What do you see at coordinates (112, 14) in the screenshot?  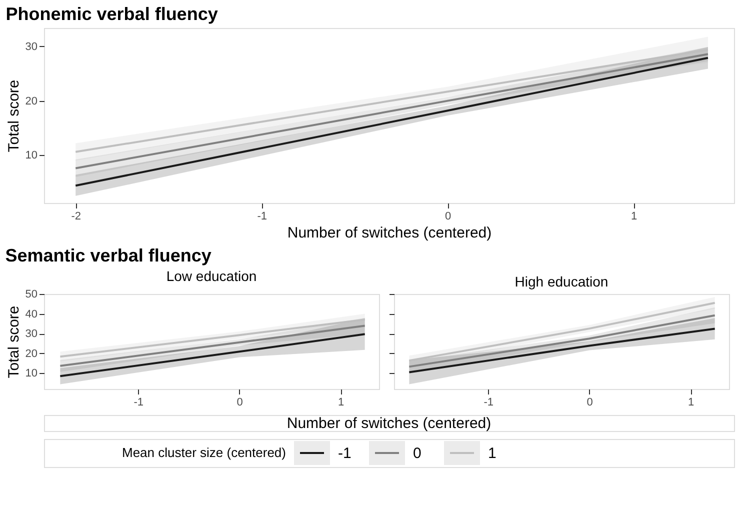 I see `chart-title: Phonemic verbal fluency` at bounding box center [112, 14].